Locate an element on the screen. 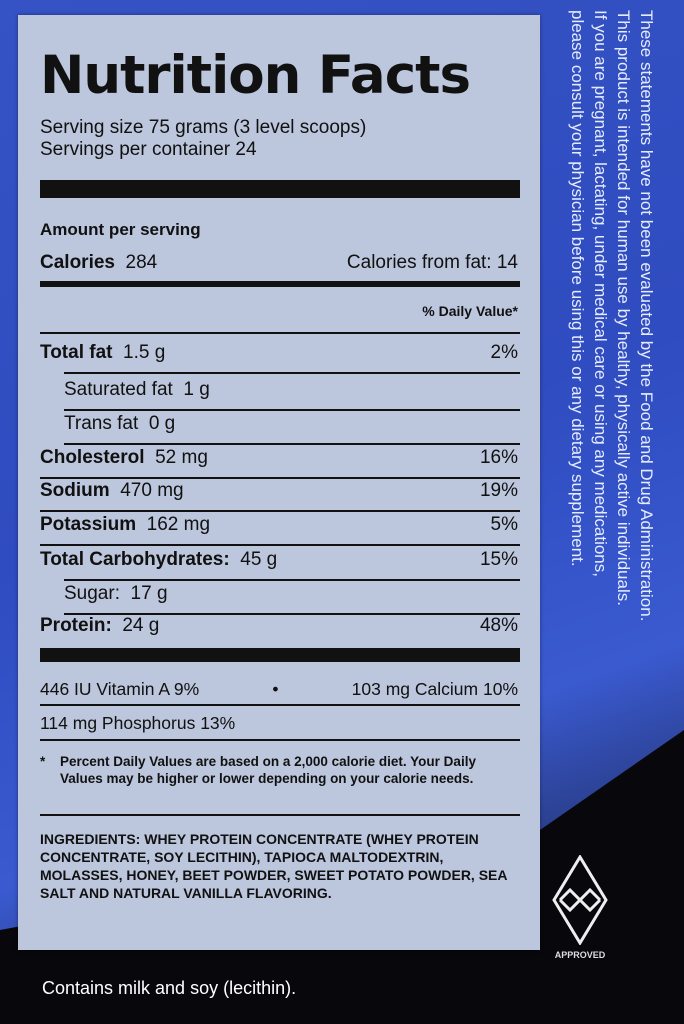  nutrient-name: Total Carbohydrates: is located at coordinates (135, 559).